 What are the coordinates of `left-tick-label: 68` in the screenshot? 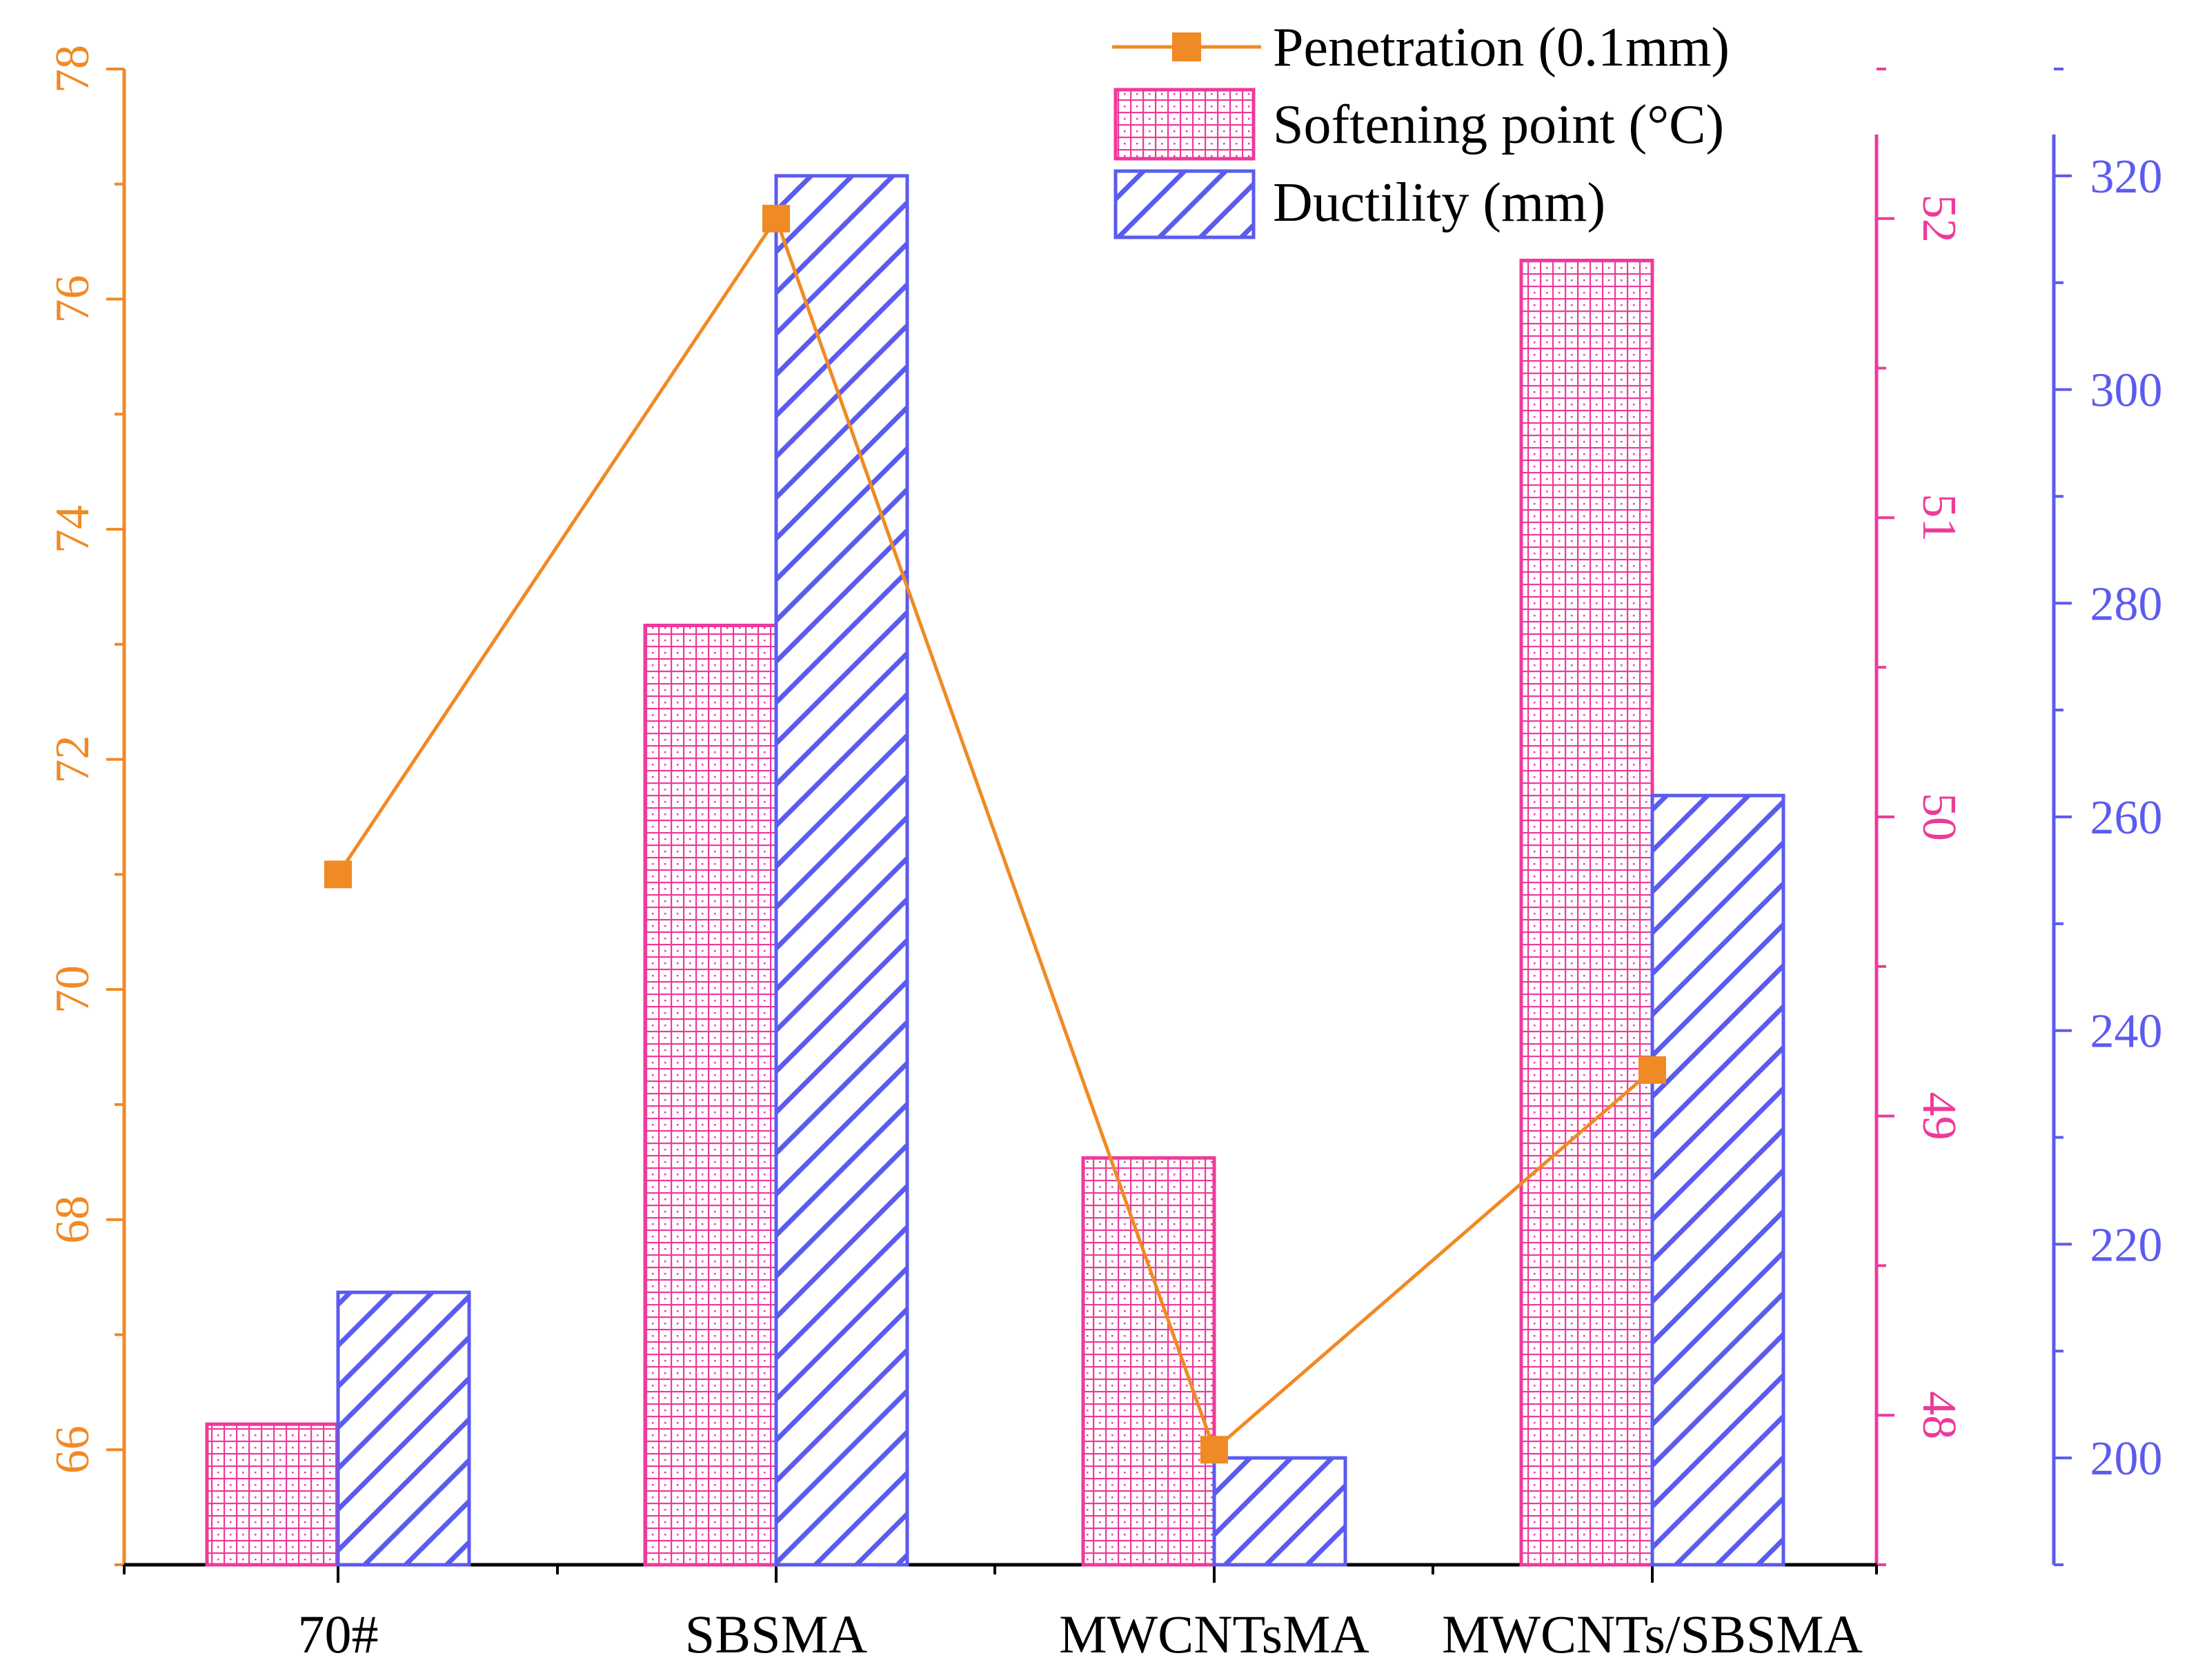 It's located at (72, 1220).